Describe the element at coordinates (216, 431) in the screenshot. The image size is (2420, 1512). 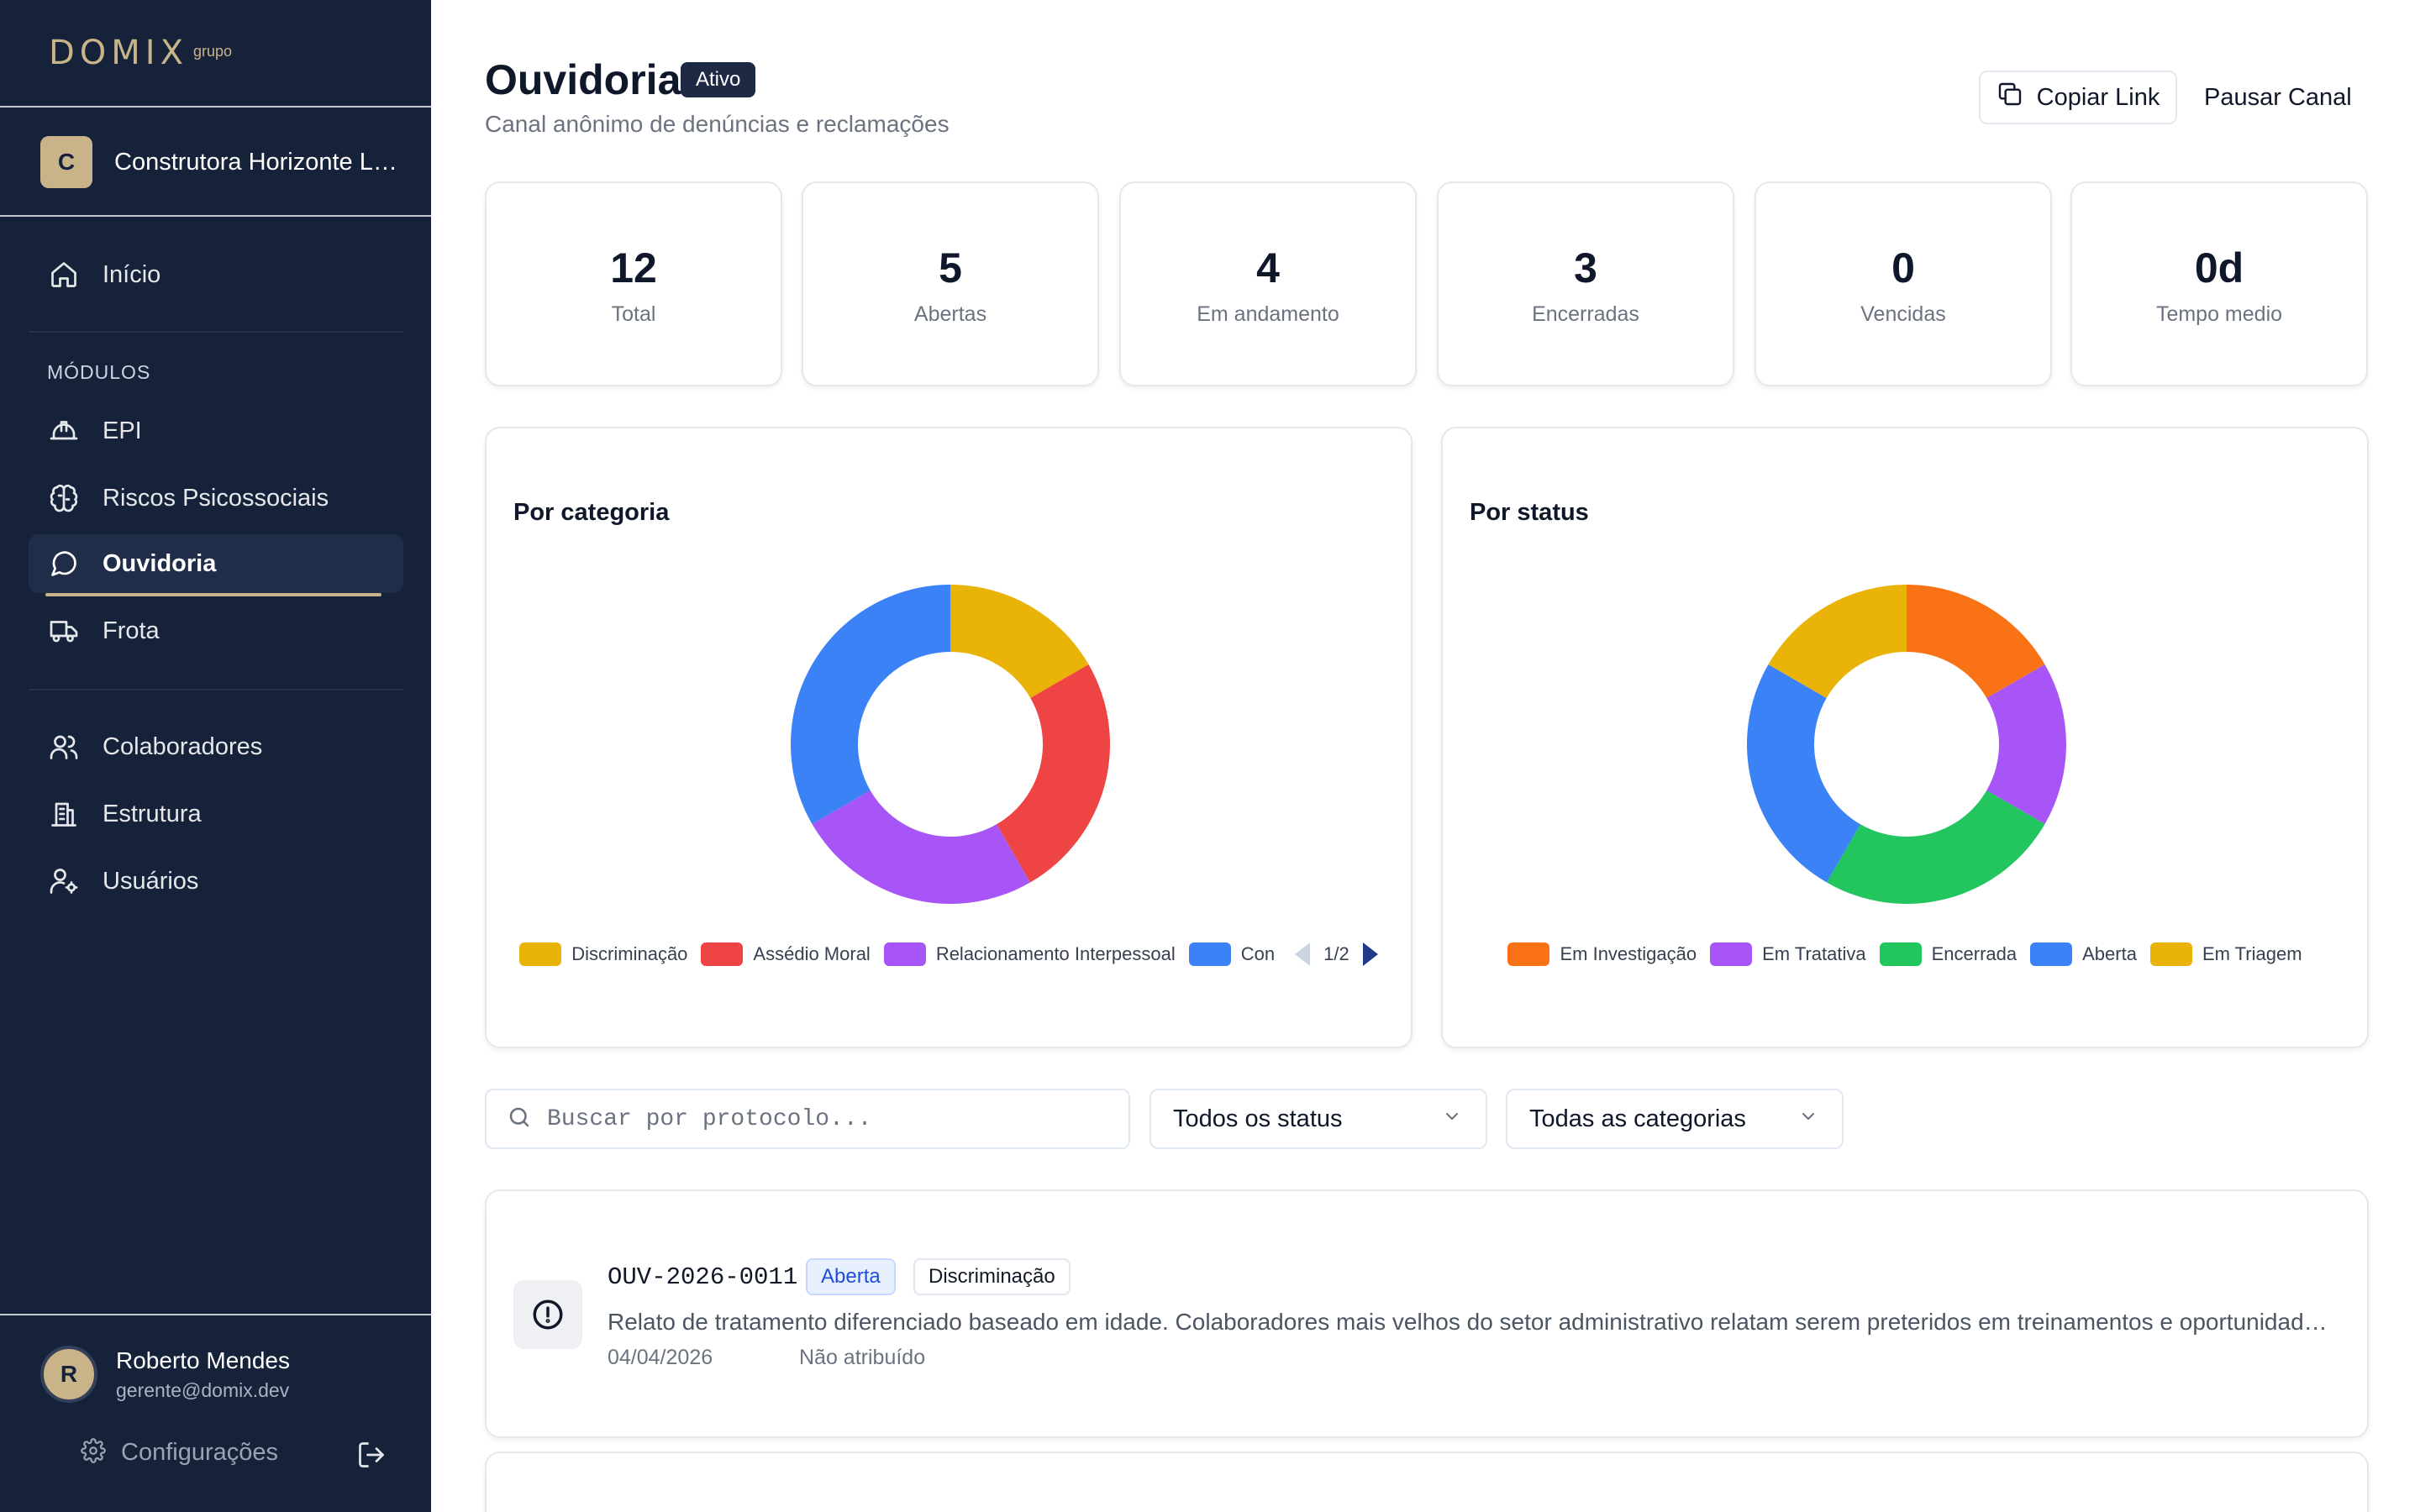
I see `nav-item-epi: EPI` at that location.